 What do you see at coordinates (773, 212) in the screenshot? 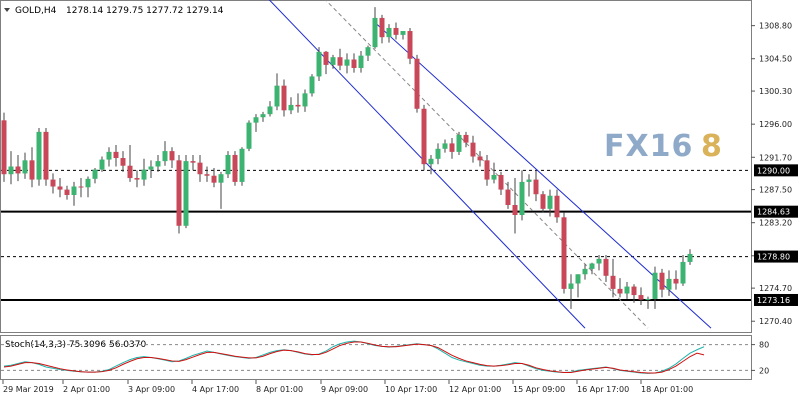
I see `level-badge-label: 1284.63` at bounding box center [773, 212].